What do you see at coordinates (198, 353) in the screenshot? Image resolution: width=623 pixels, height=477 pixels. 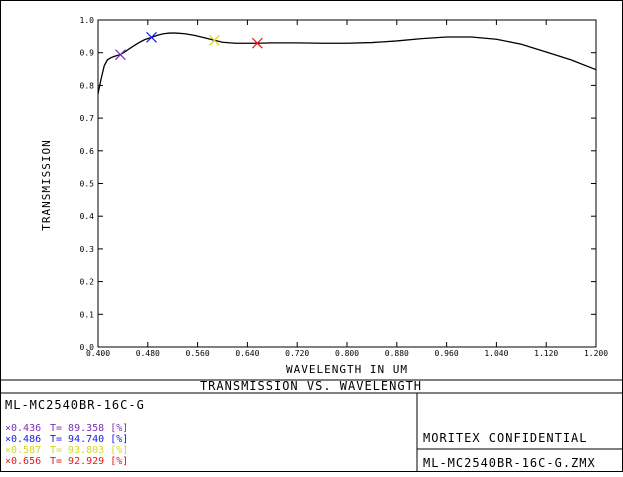 I see `x-tick-label: 0.560` at bounding box center [198, 353].